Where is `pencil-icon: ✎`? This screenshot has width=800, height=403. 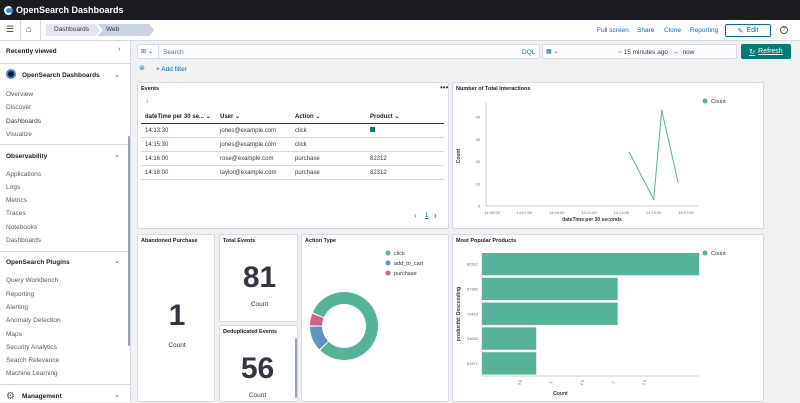
pencil-icon: ✎ is located at coordinates (740, 31).